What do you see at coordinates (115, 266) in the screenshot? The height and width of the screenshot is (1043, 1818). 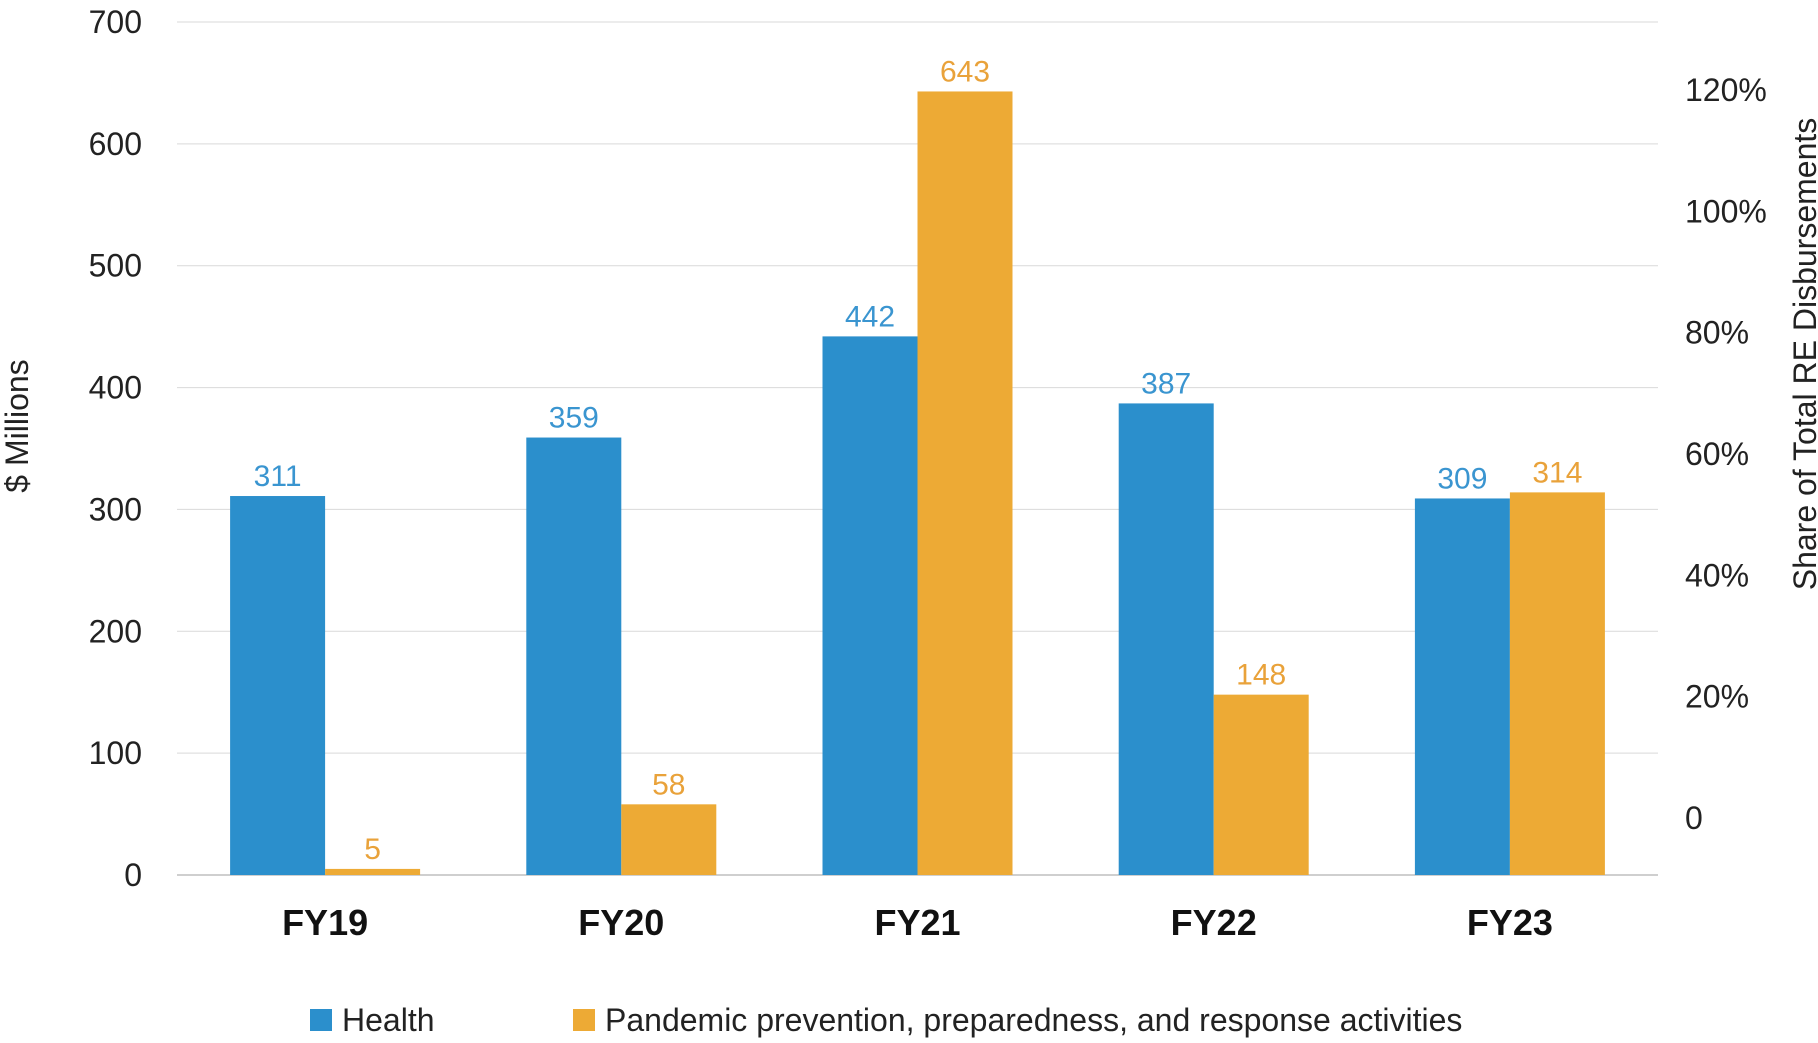 I see `y-left-tick-label: 500` at bounding box center [115, 266].